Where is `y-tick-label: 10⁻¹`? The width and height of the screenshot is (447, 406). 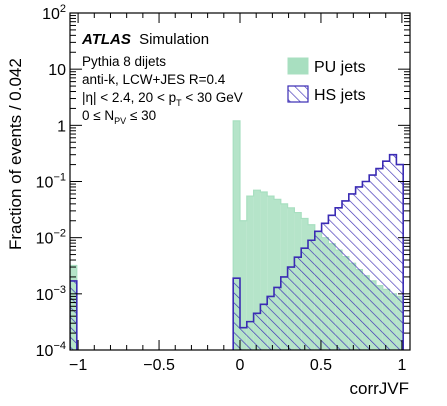
y-tick-label: 10⁻¹ is located at coordinates (51, 182).